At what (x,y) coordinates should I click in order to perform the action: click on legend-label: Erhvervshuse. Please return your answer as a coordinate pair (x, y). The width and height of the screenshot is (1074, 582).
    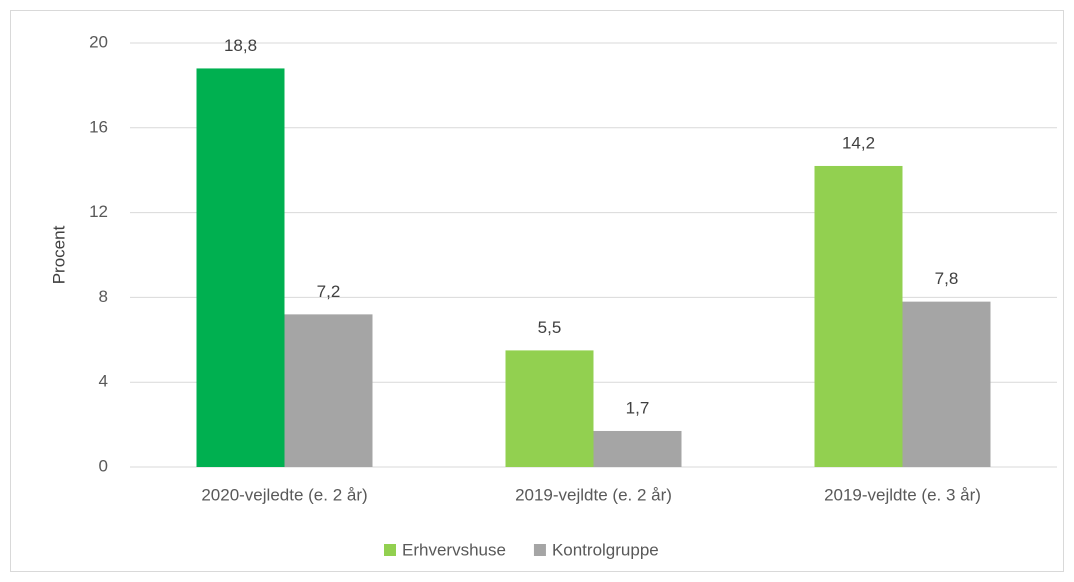
    Looking at the image, I should click on (454, 549).